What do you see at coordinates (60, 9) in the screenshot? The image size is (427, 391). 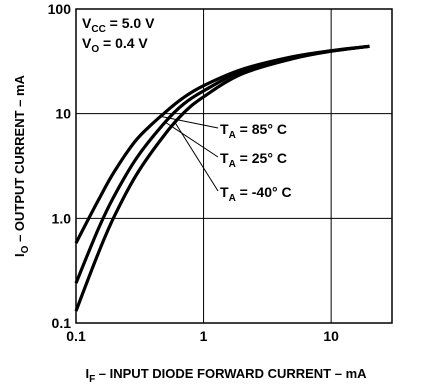 I see `y-tick-label: 100` at bounding box center [60, 9].